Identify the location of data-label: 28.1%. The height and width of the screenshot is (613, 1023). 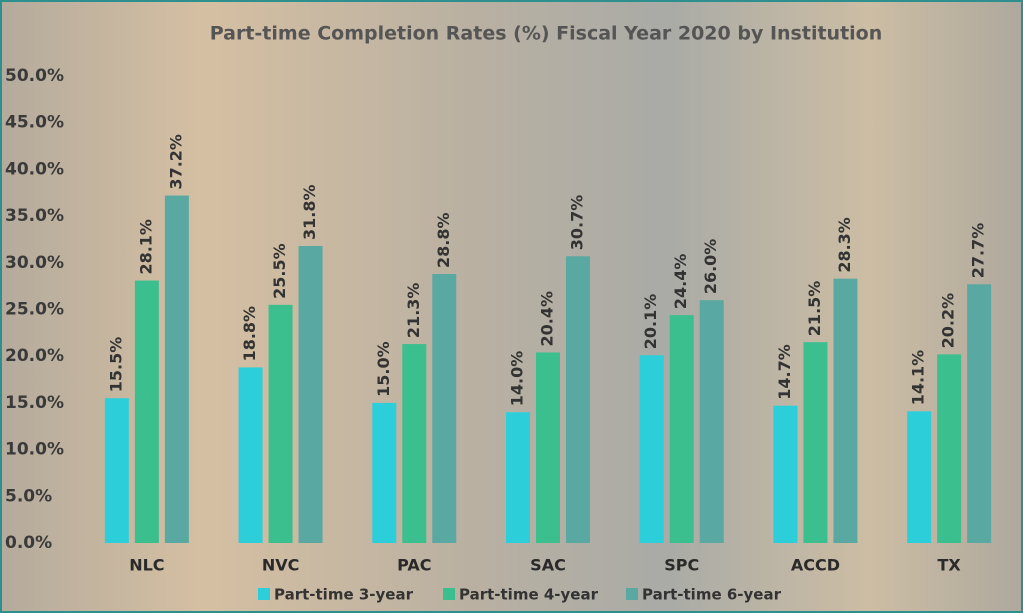
(145, 247).